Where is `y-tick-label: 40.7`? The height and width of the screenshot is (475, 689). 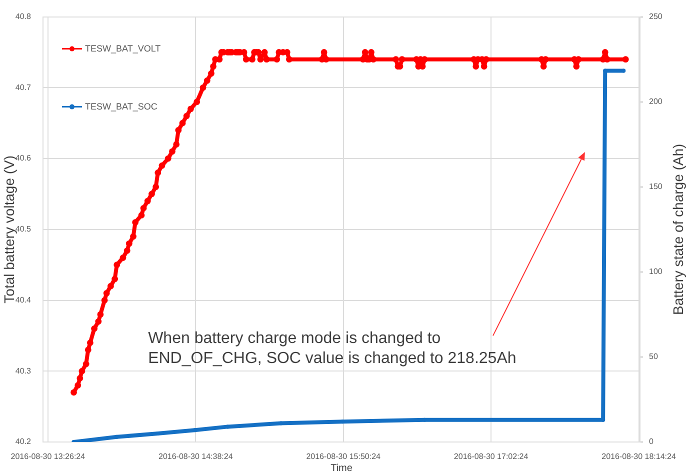
y-tick-label: 40.7 is located at coordinates (23, 87).